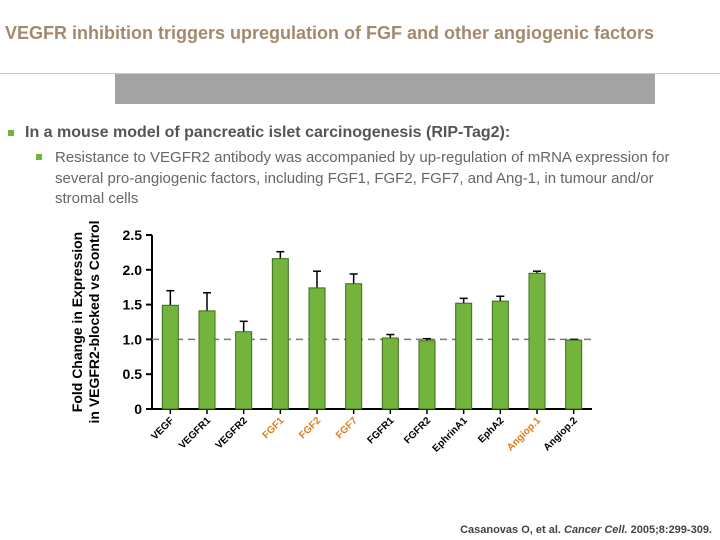  I want to click on y-tick-label: 2.5, so click(133, 235).